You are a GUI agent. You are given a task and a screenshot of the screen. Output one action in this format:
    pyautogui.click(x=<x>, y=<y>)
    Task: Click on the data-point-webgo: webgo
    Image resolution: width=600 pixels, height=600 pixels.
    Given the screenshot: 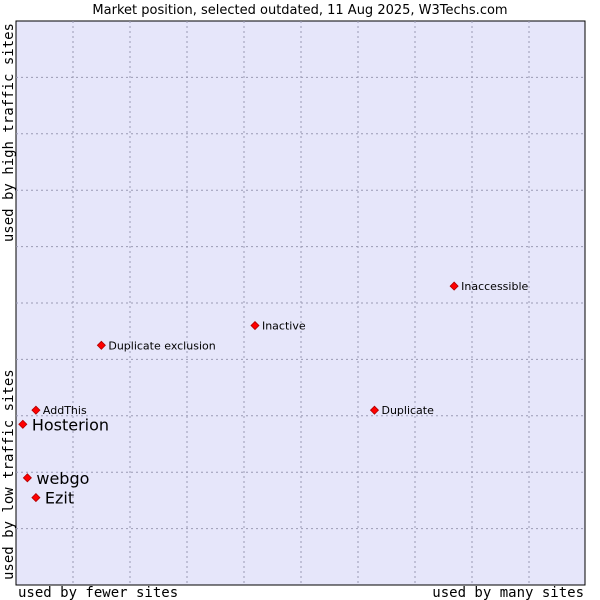 What is the action you would take?
    pyautogui.click(x=55, y=478)
    